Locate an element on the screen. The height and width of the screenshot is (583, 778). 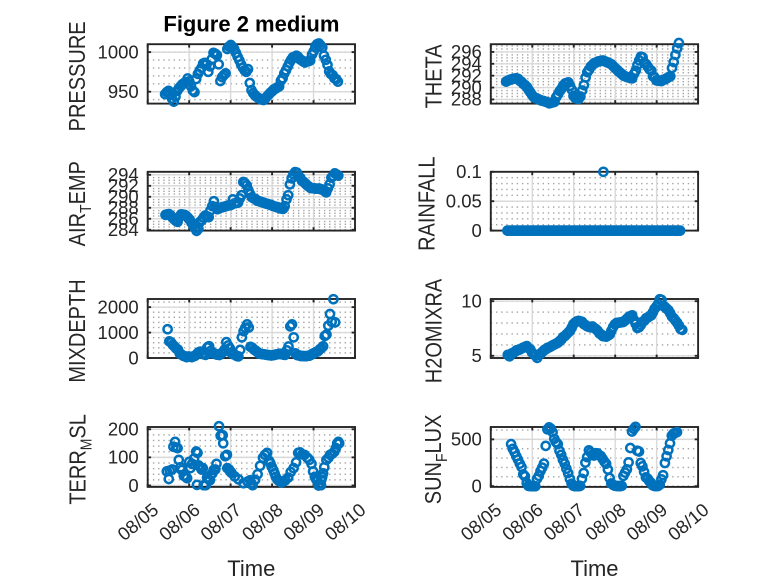
svg-text: 100 is located at coordinates (123, 457).